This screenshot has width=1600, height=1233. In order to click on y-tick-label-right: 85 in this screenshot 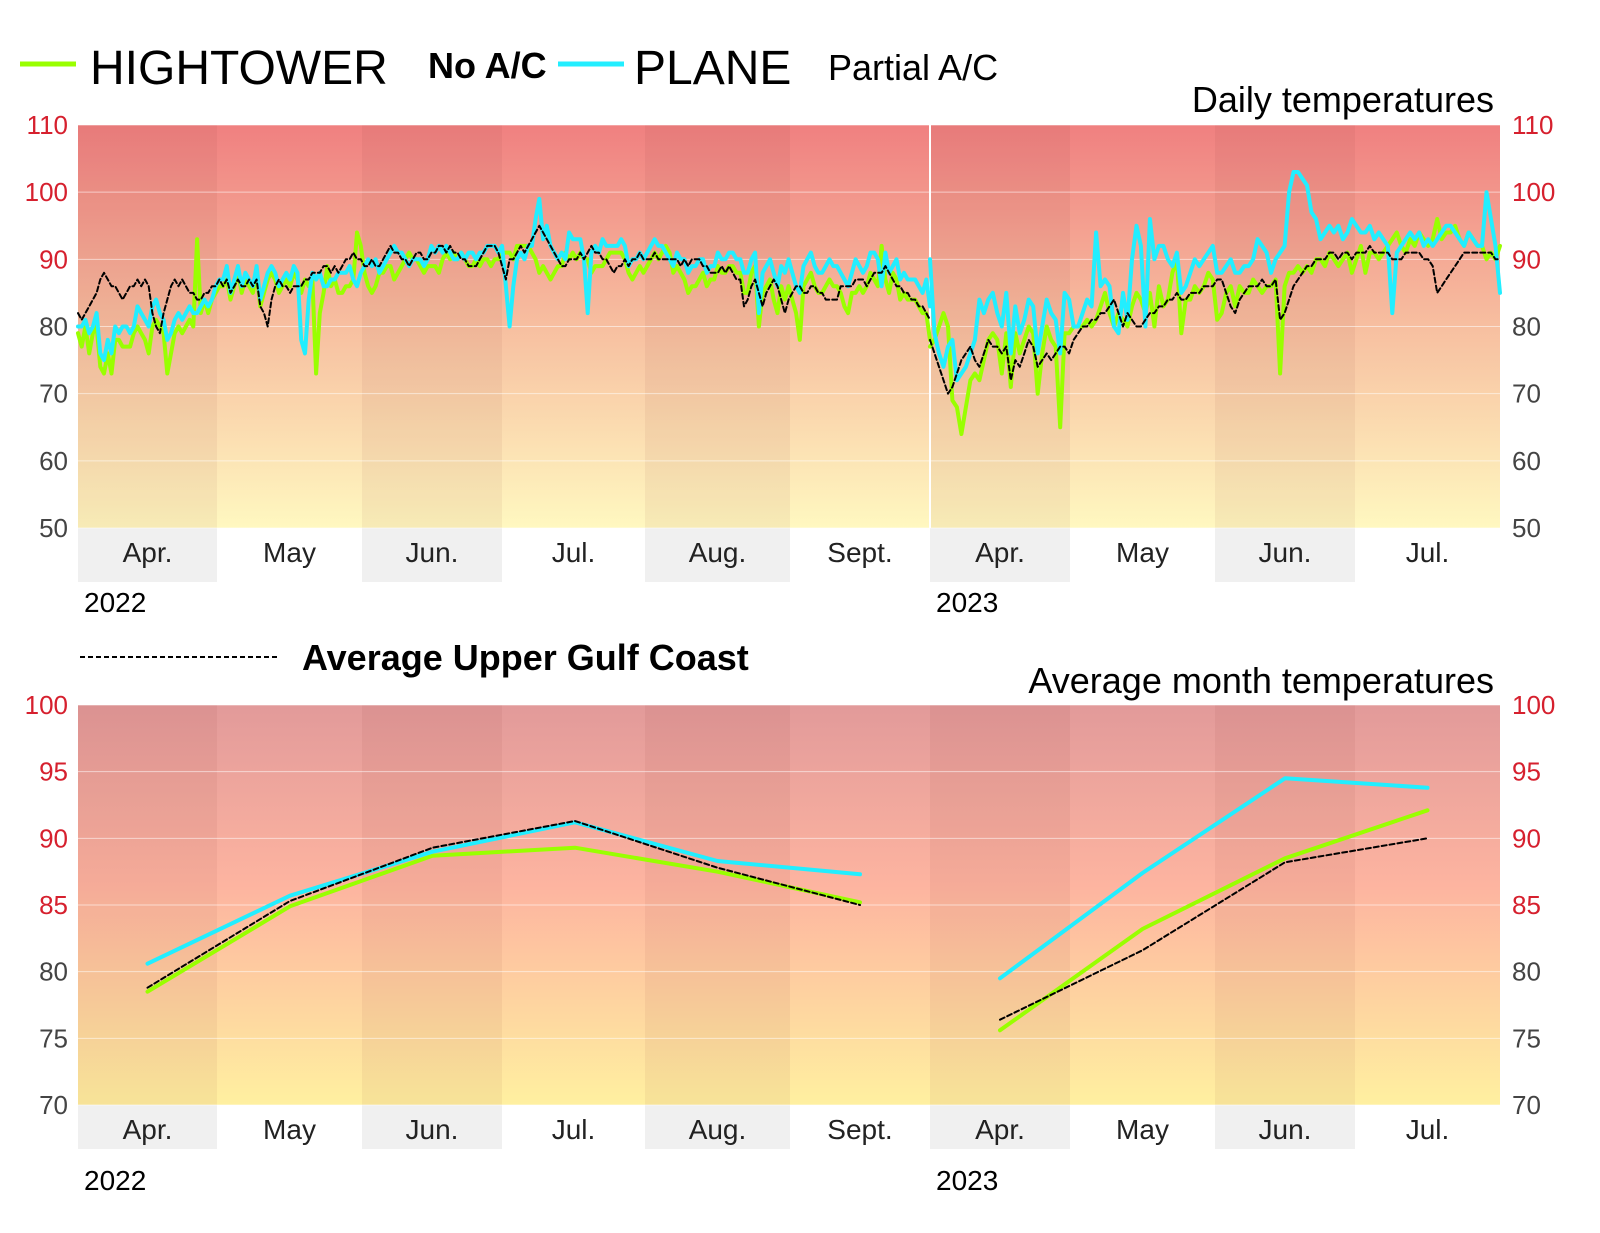, I will do `click(1526, 905)`.